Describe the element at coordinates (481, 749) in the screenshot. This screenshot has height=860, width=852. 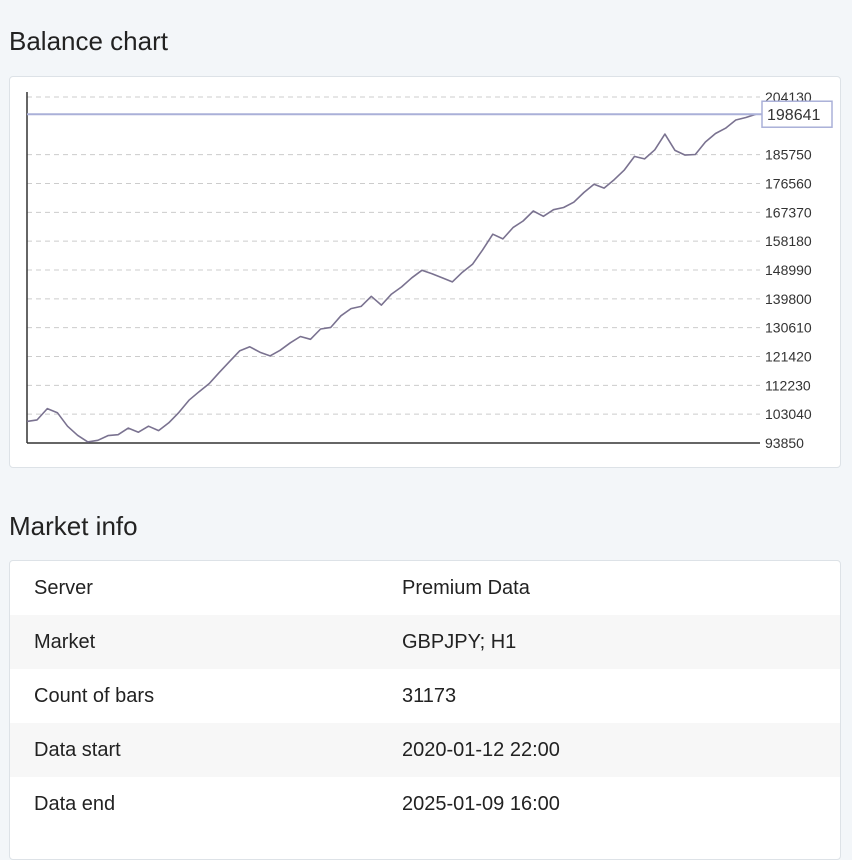
I see `info-value: 2020-01-12 22:00` at that location.